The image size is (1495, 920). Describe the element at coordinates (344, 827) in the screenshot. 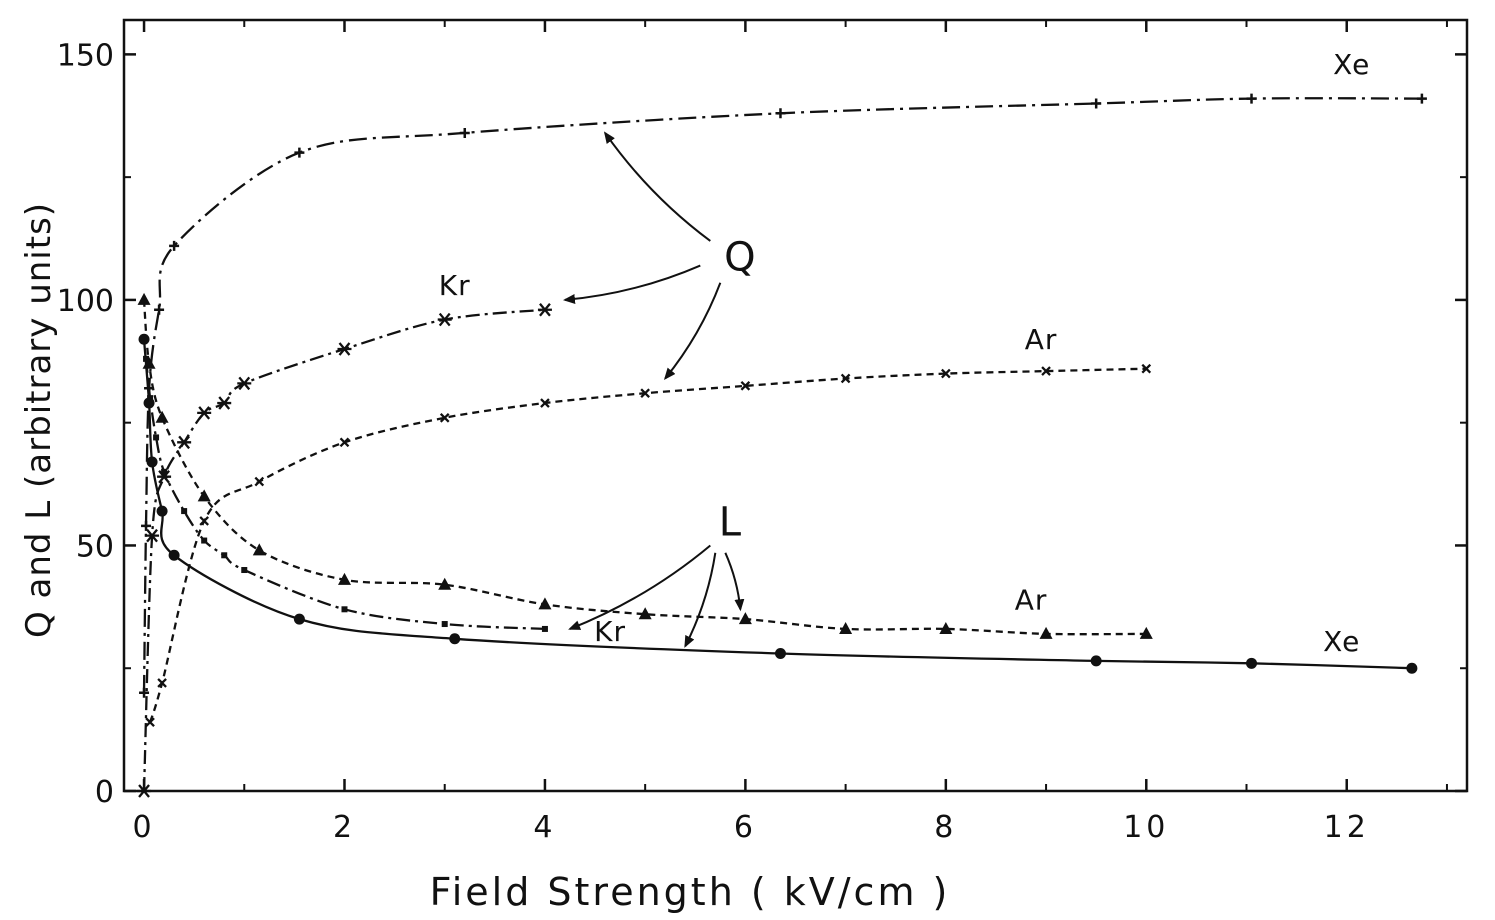

I see `x-tick-label: 2` at that location.